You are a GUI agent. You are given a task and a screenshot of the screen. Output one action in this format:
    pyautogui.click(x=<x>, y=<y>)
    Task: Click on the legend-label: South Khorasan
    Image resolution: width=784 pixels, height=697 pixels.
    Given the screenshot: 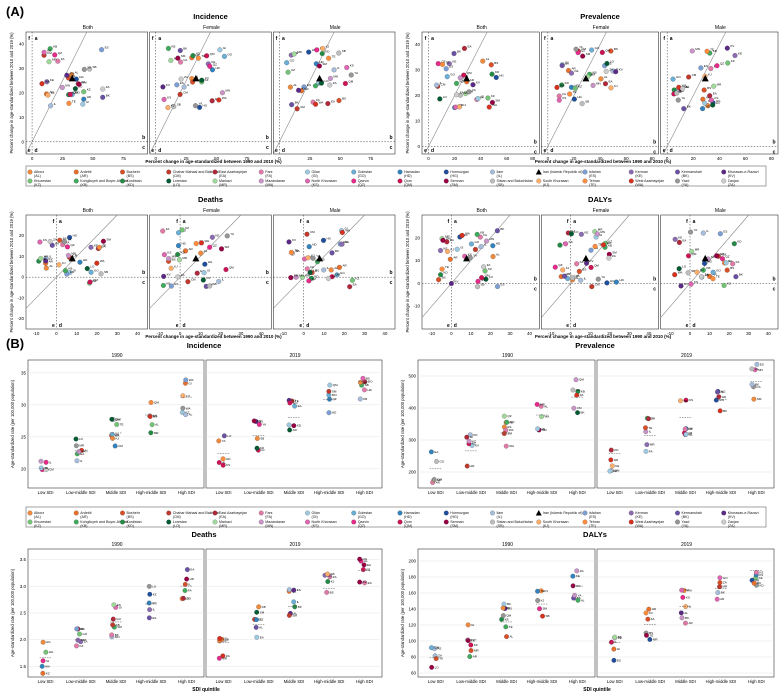 What is the action you would take?
    pyautogui.click(x=556, y=522)
    